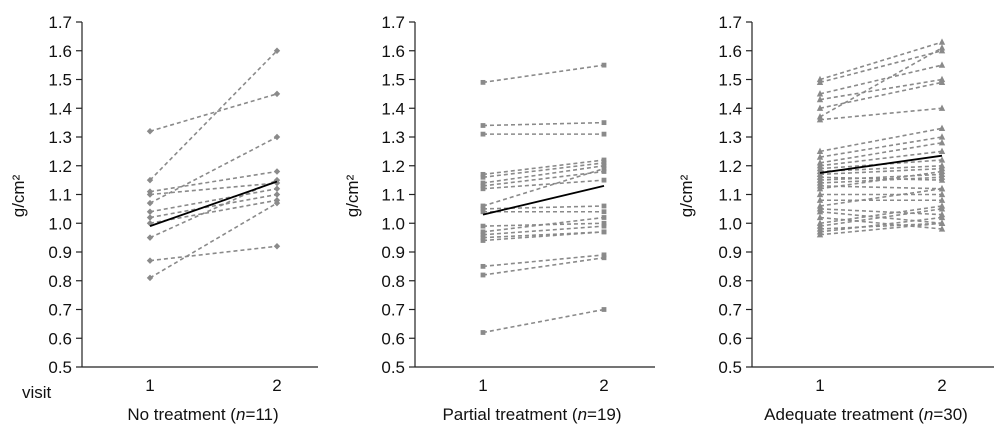 Image resolution: width=1008 pixels, height=442 pixels. I want to click on mean-line, so click(881, 164).